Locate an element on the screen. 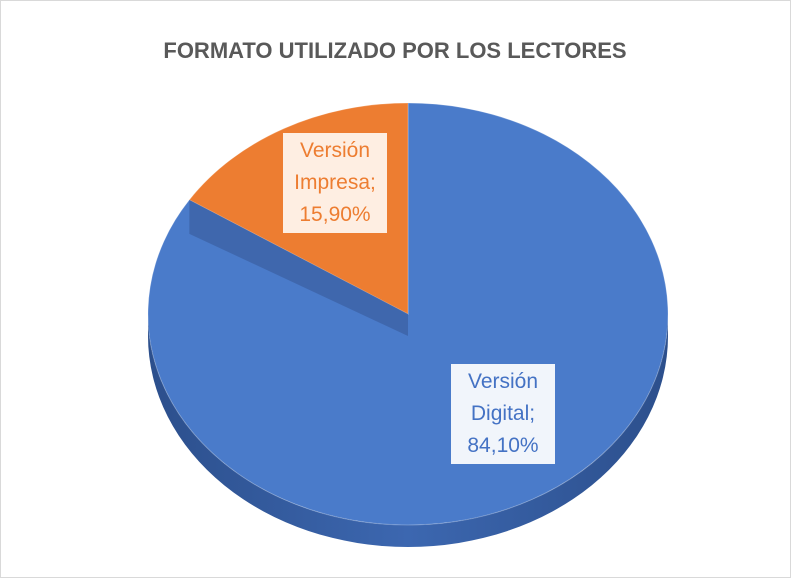 The image size is (791, 578). data-label: Versión Digital; 84,10% is located at coordinates (503, 414).